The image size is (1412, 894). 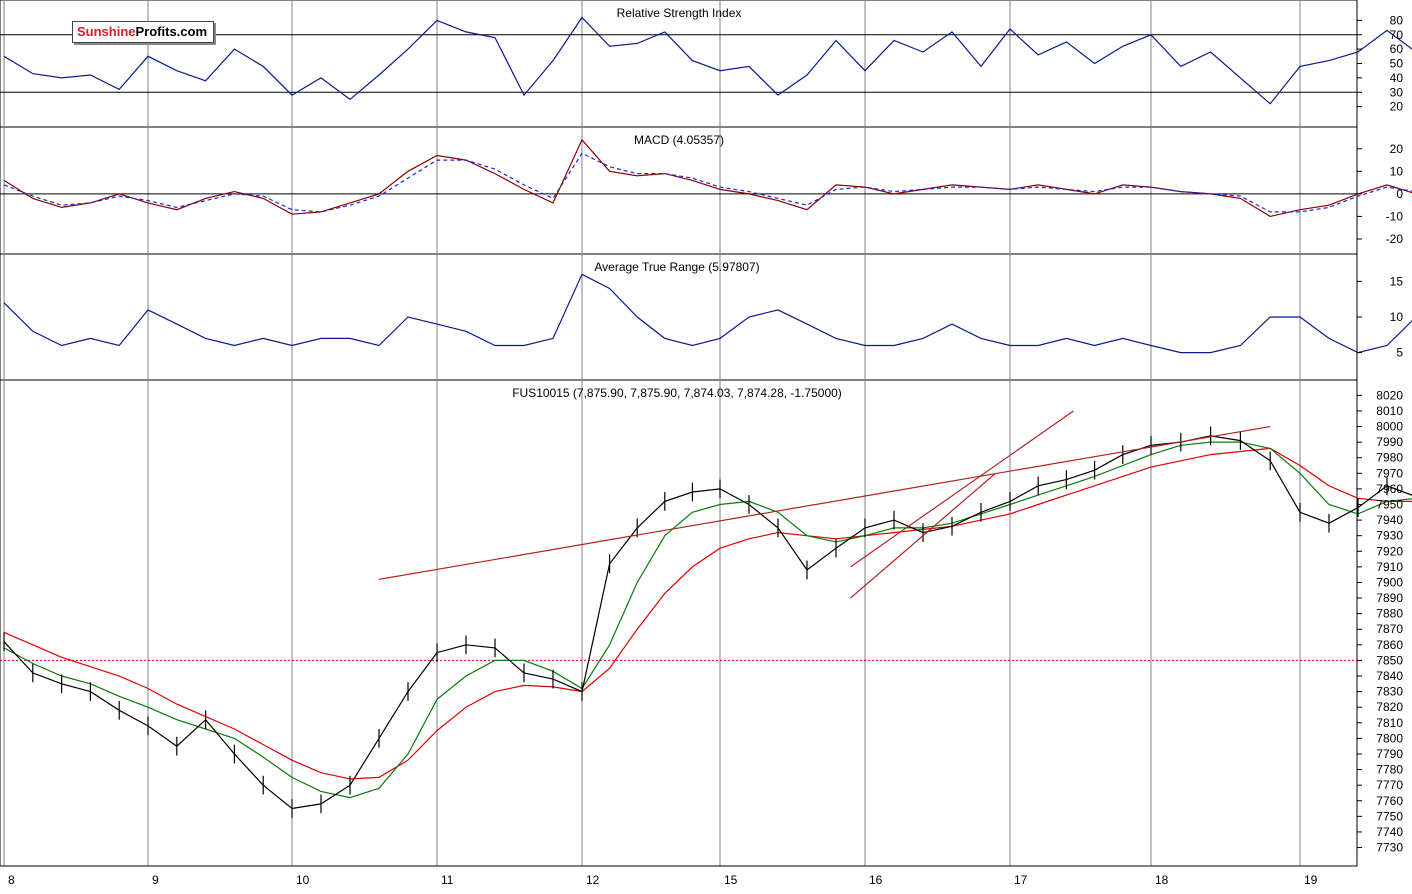 I want to click on y-tick-label-panel-3: 7900, so click(x=1389, y=582).